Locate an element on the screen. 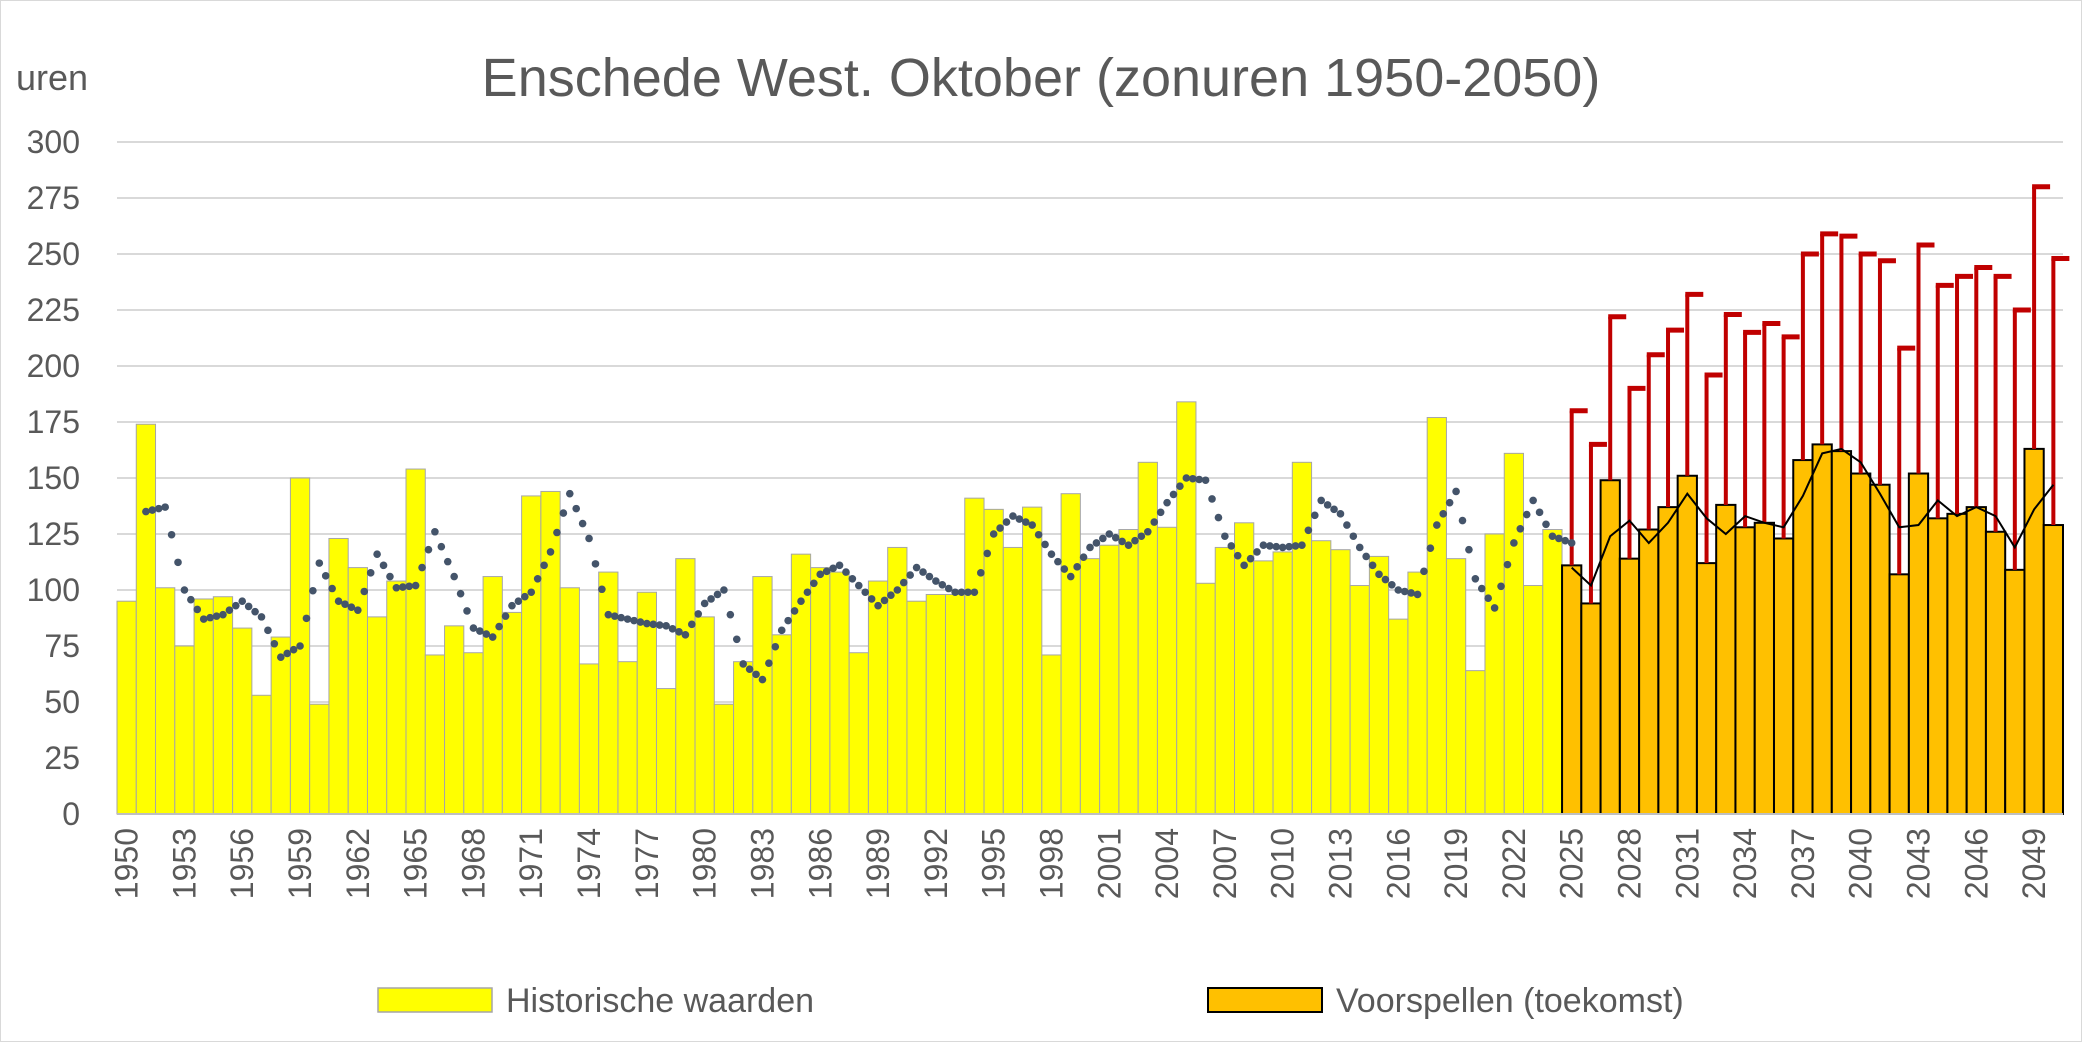 This screenshot has height=1042, width=2082. bar-historical-2001 is located at coordinates (1109, 679).